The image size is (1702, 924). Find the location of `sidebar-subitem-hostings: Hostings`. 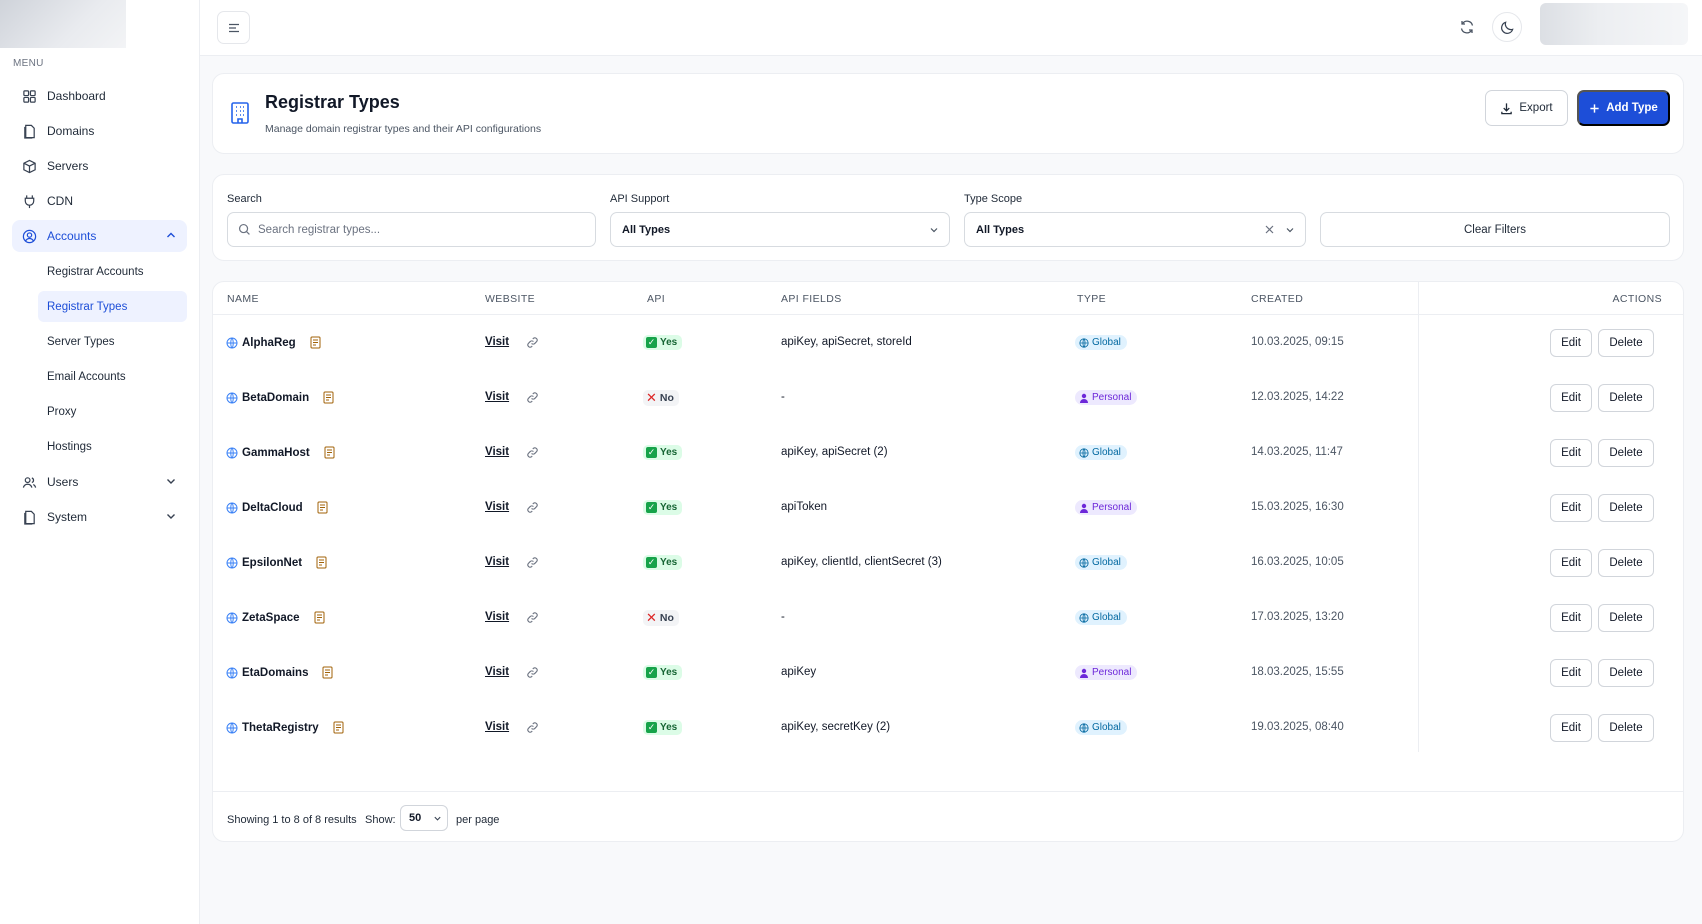

sidebar-subitem-hostings: Hostings is located at coordinates (69, 446).